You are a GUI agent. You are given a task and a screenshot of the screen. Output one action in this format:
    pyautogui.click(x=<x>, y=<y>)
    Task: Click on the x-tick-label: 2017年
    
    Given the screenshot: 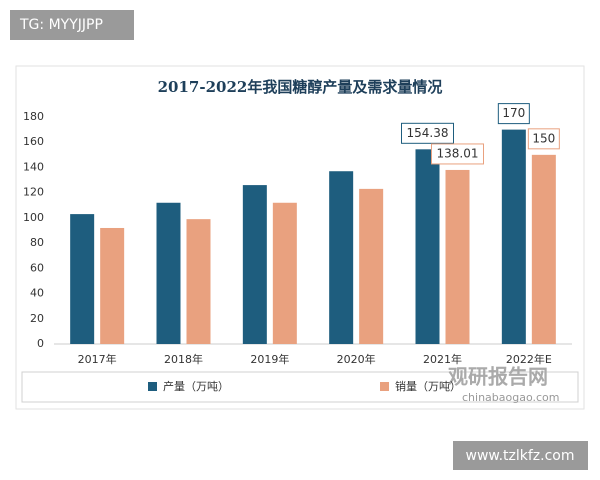 What is the action you would take?
    pyautogui.click(x=97, y=359)
    